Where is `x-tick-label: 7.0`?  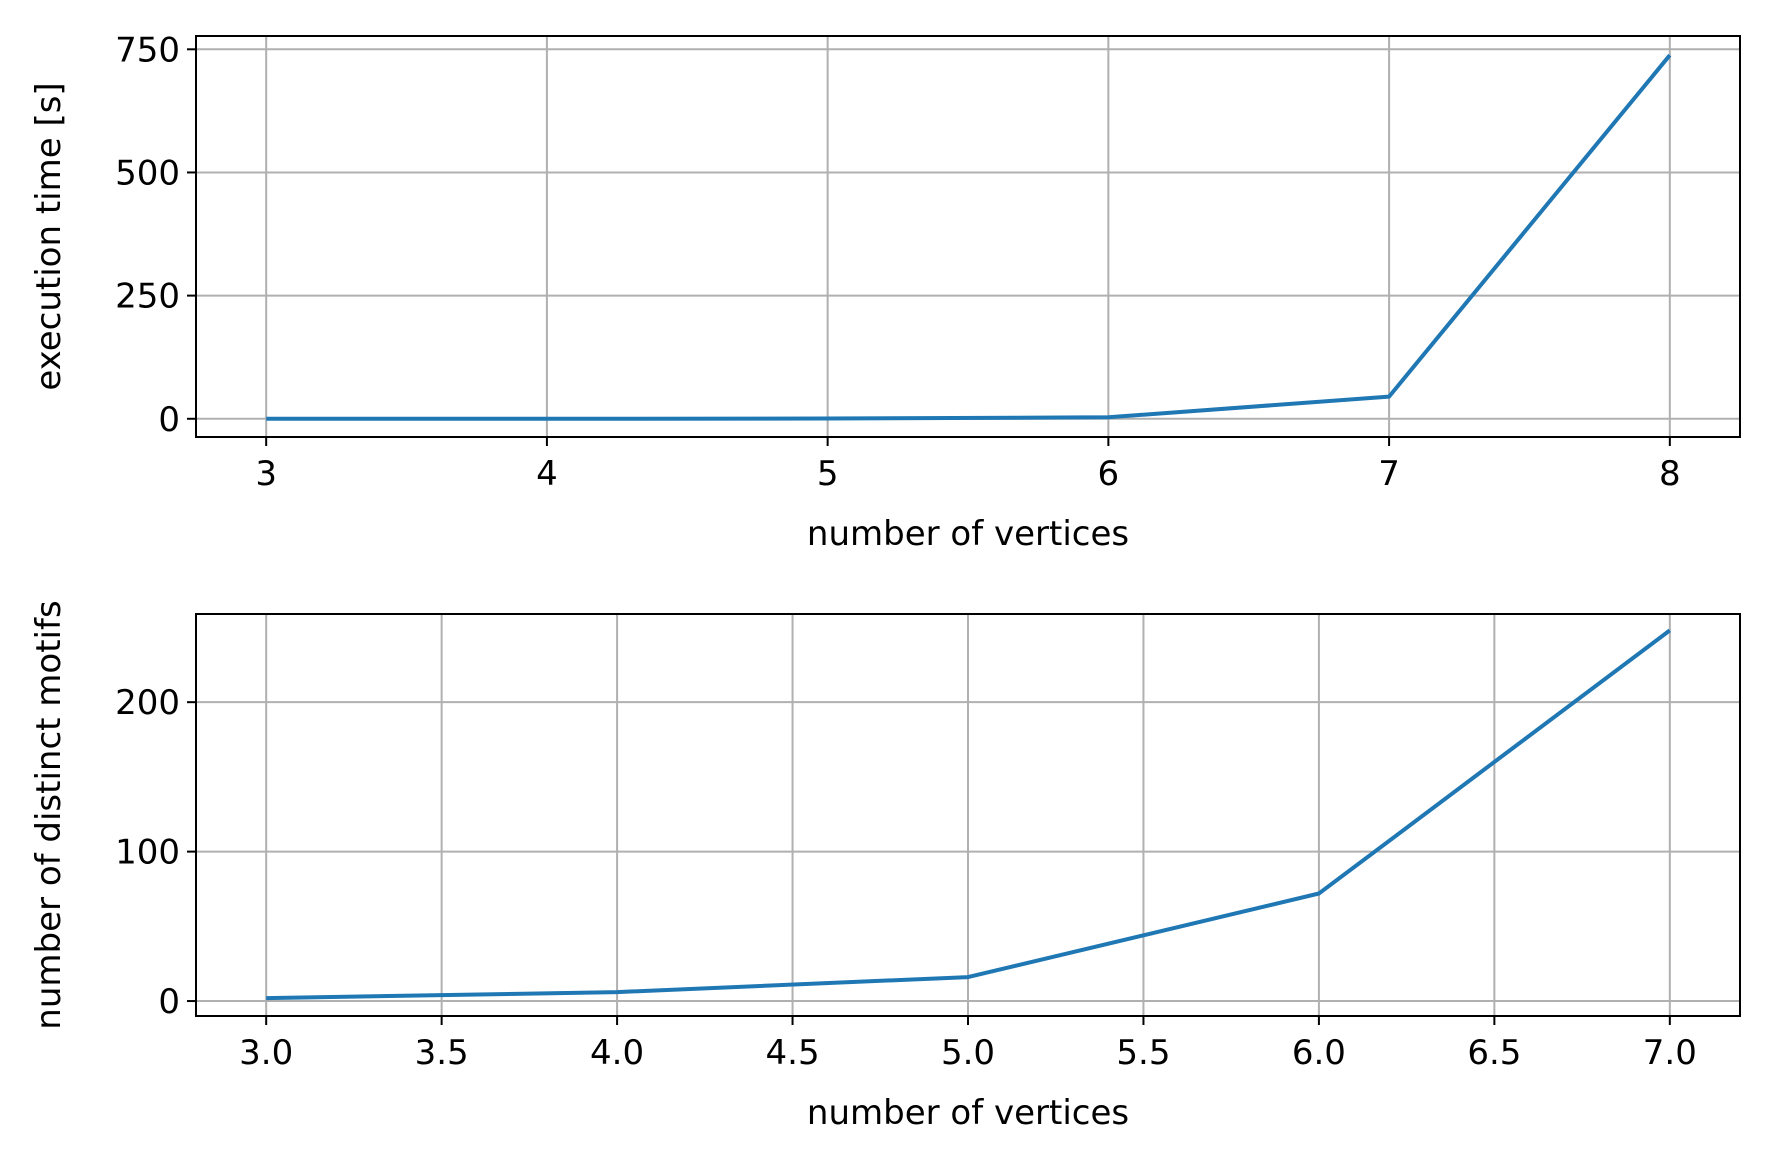
x-tick-label: 7.0 is located at coordinates (1670, 1053).